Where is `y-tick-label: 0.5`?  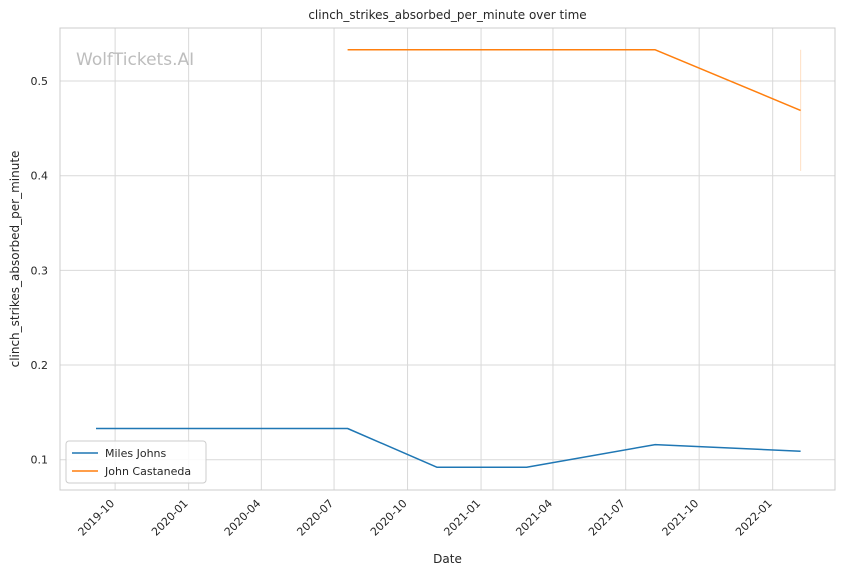 y-tick-label: 0.5 is located at coordinates (40, 81).